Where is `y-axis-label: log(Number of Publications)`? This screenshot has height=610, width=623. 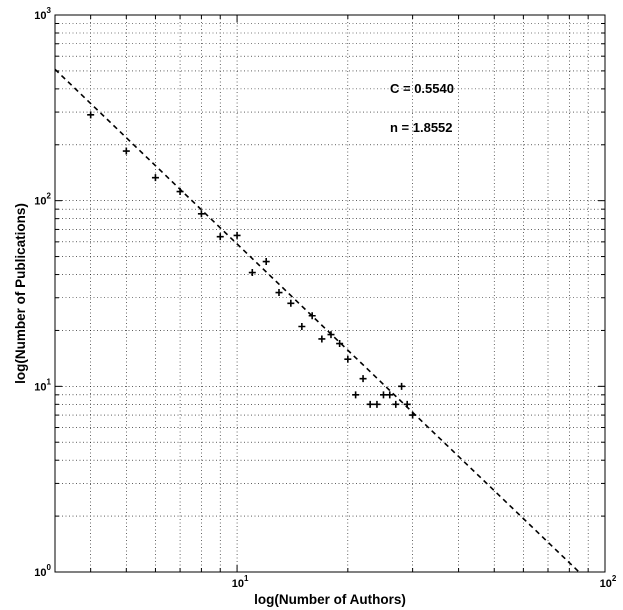 y-axis-label: log(Number of Publications) is located at coordinates (20, 293).